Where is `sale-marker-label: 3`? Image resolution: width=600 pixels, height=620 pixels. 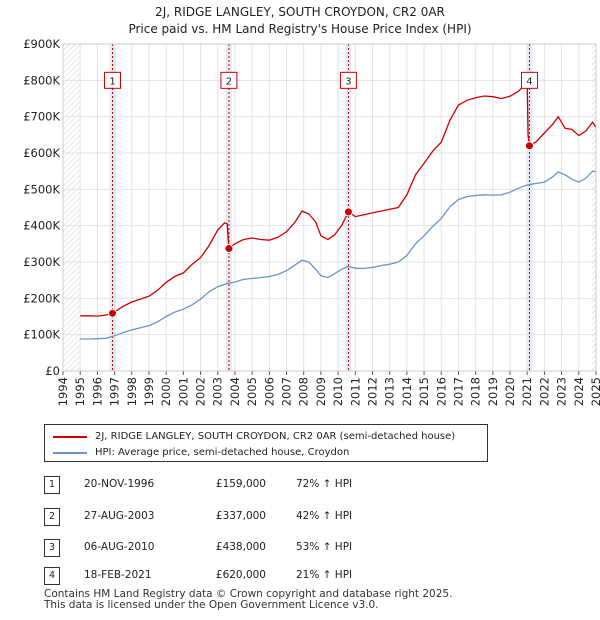 sale-marker-label: 3 is located at coordinates (348, 81).